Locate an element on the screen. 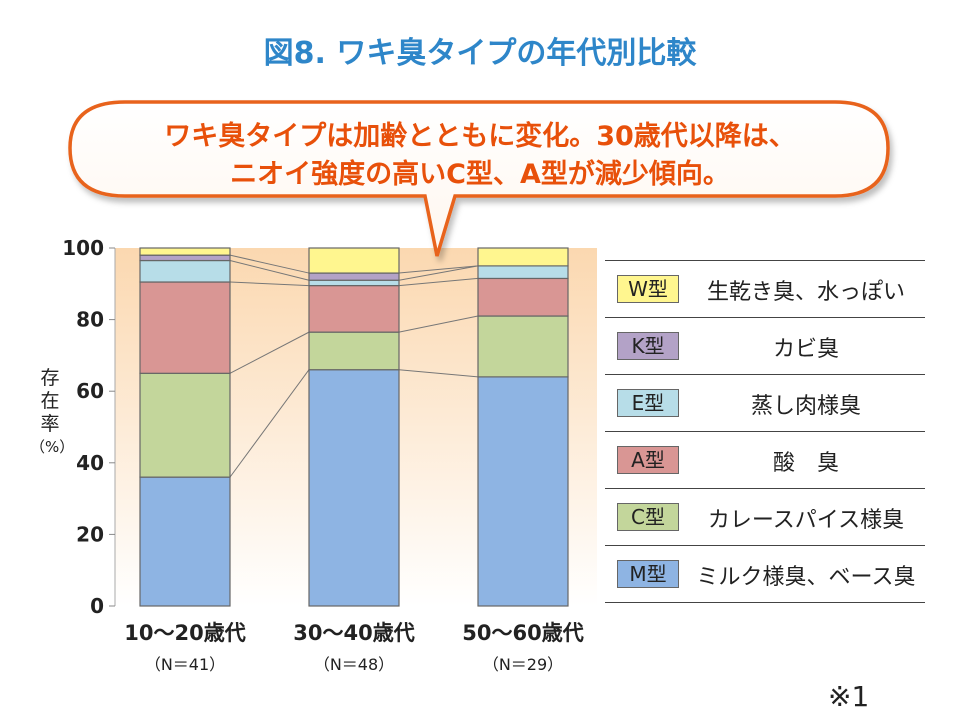 This screenshot has width=960, height=720. legend-swatch: E型 is located at coordinates (648, 403).